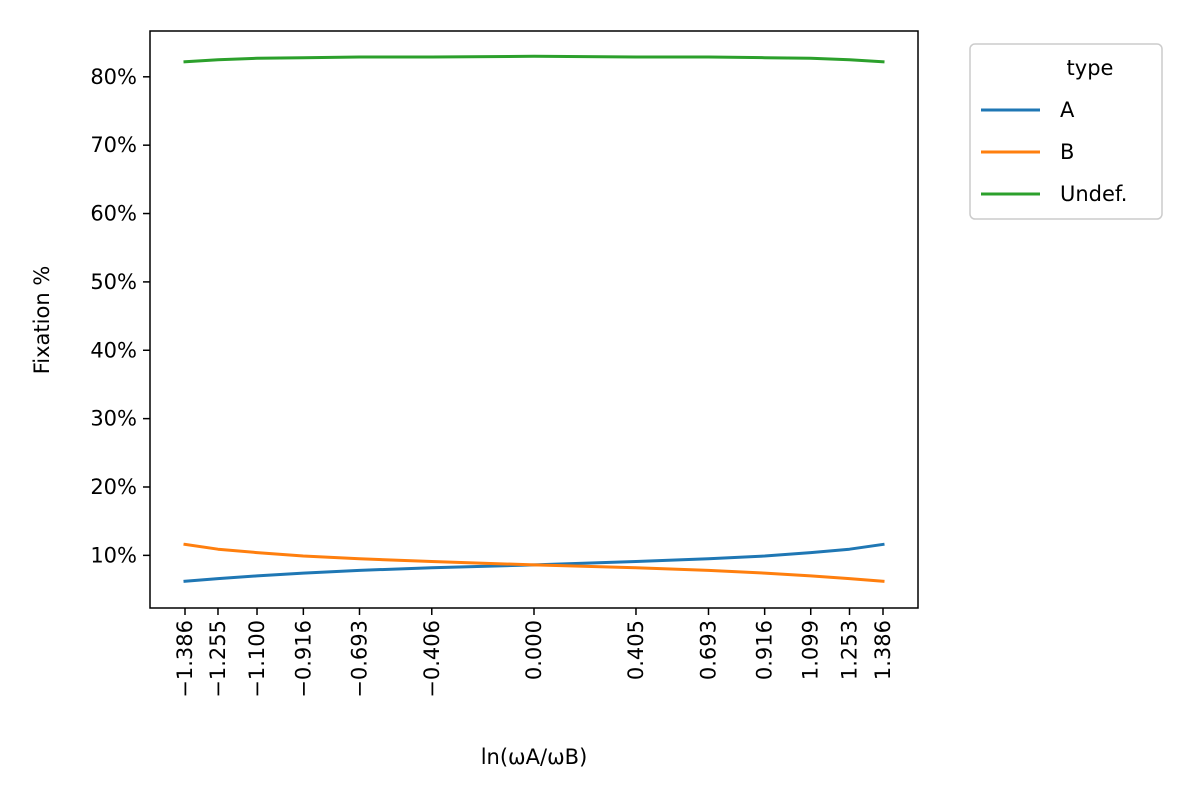  What do you see at coordinates (113, 487) in the screenshot?
I see `y-tick-label: 20%` at bounding box center [113, 487].